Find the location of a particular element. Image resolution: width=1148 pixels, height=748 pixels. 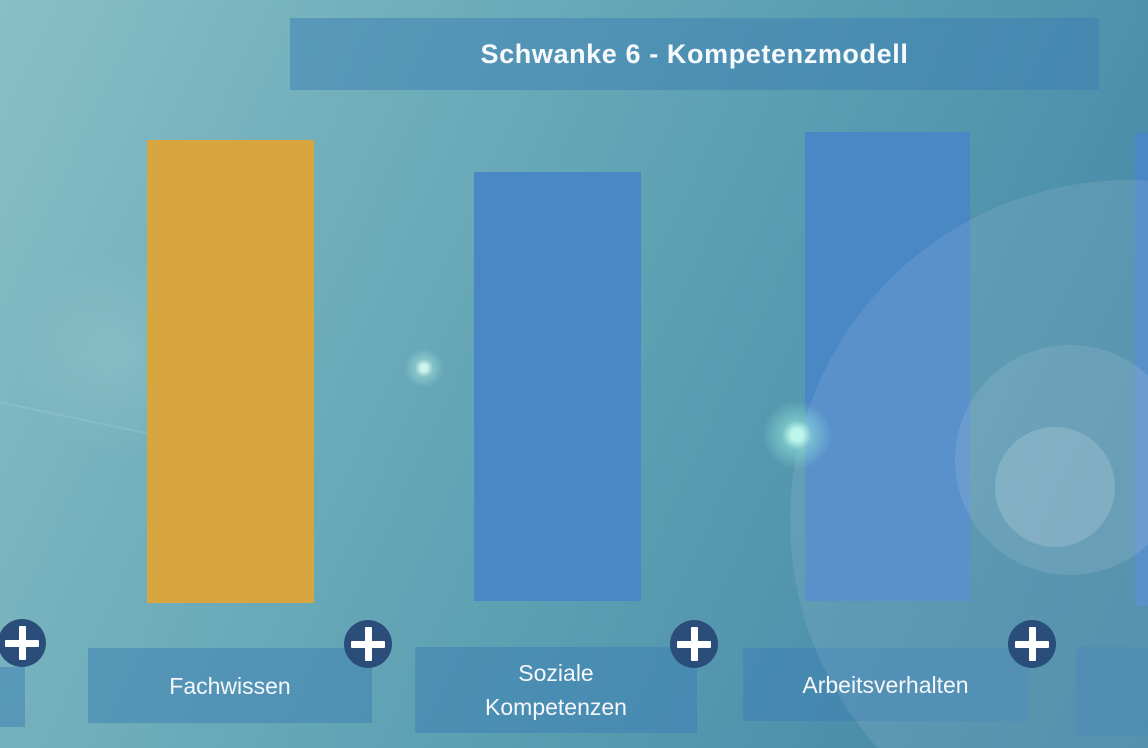

label-fachwissen: Fachwissen is located at coordinates (230, 685).